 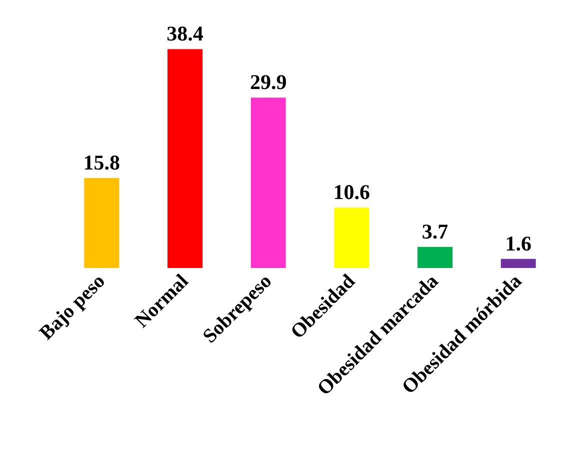 I want to click on data-label: 10.6, so click(x=351, y=192).